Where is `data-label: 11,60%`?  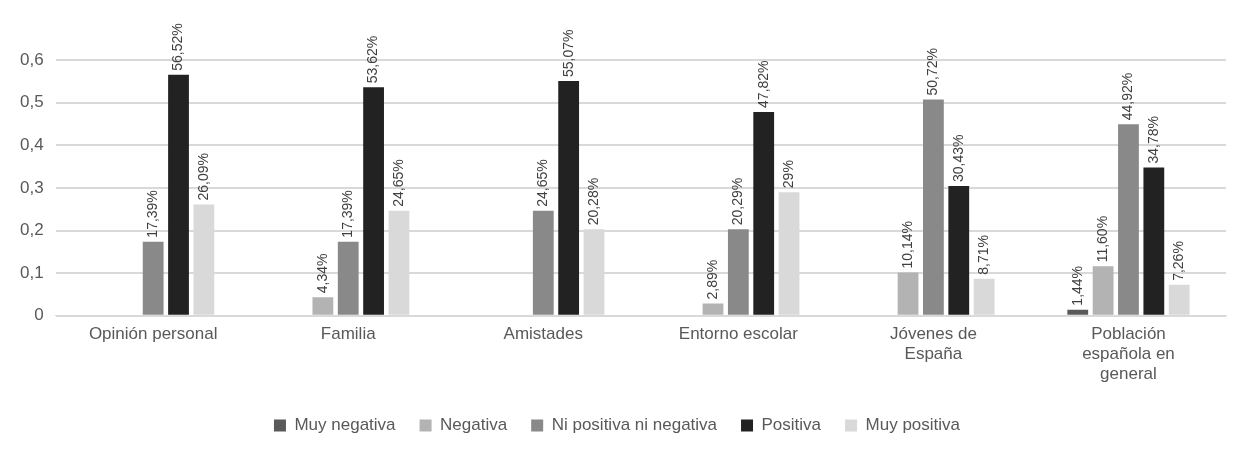 data-label: 11,60% is located at coordinates (1101, 239).